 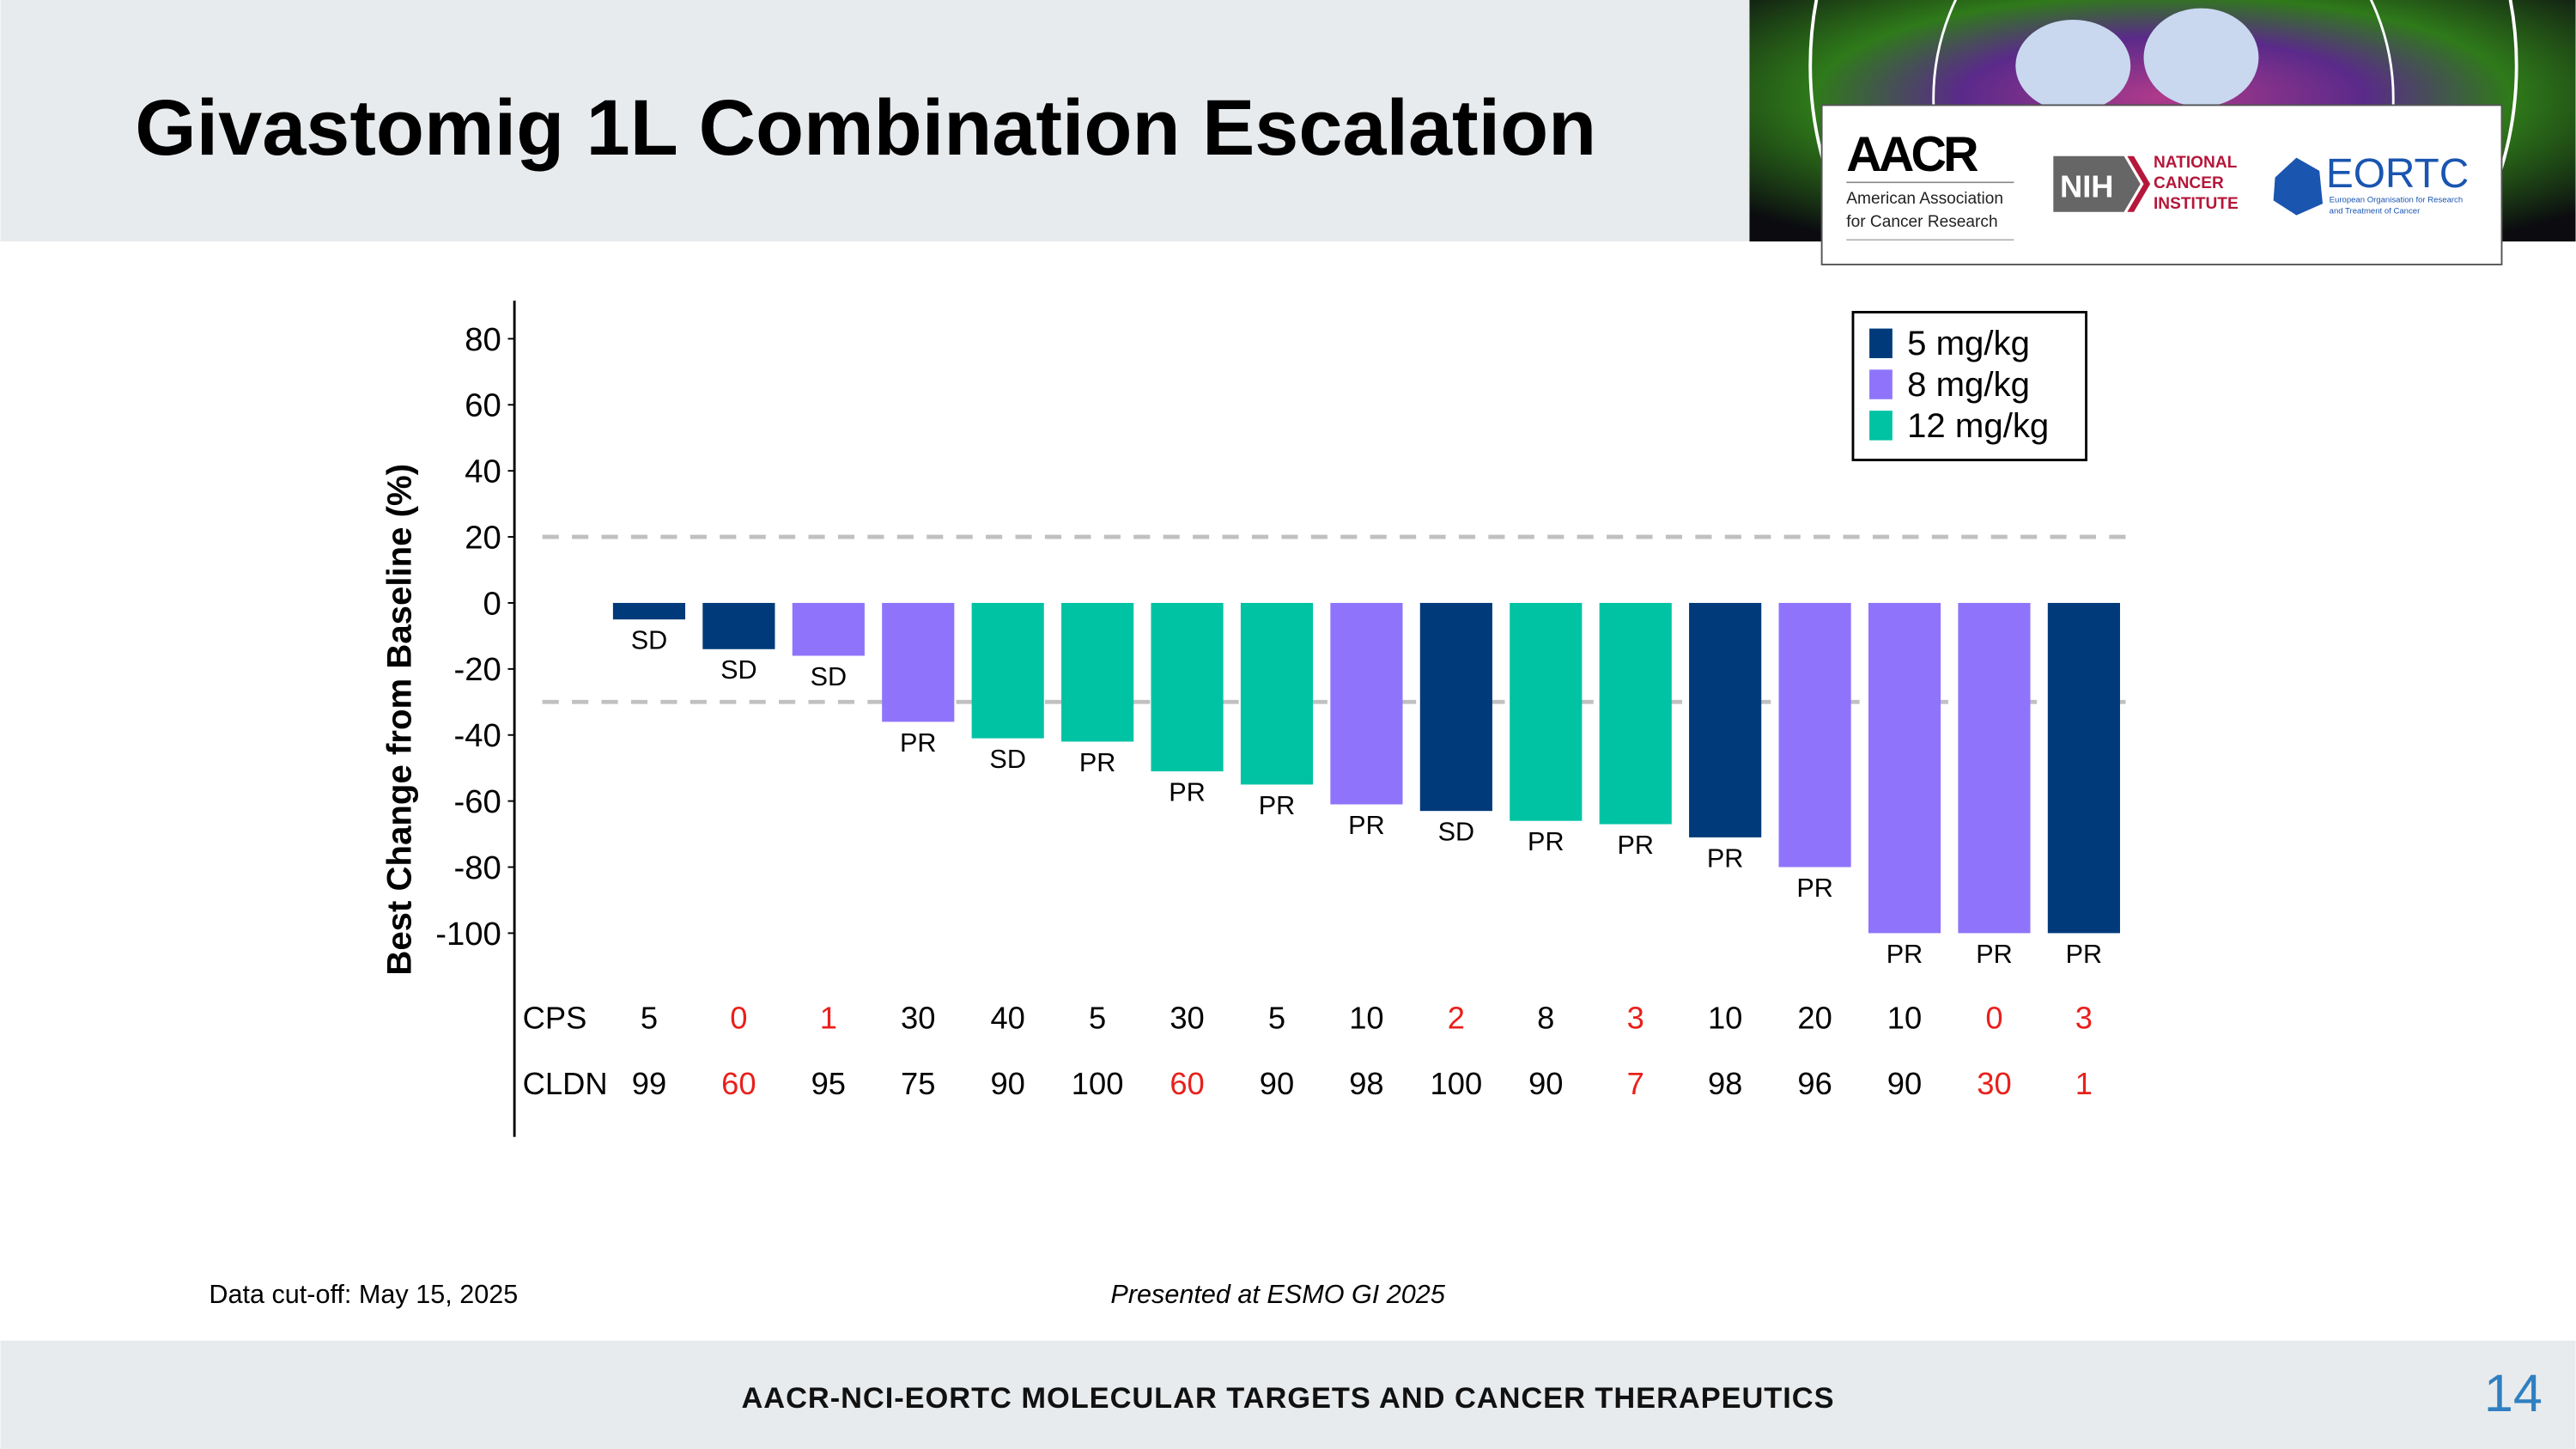 I want to click on eortc-line2: and Treatment of Cancer, so click(x=2375, y=211).